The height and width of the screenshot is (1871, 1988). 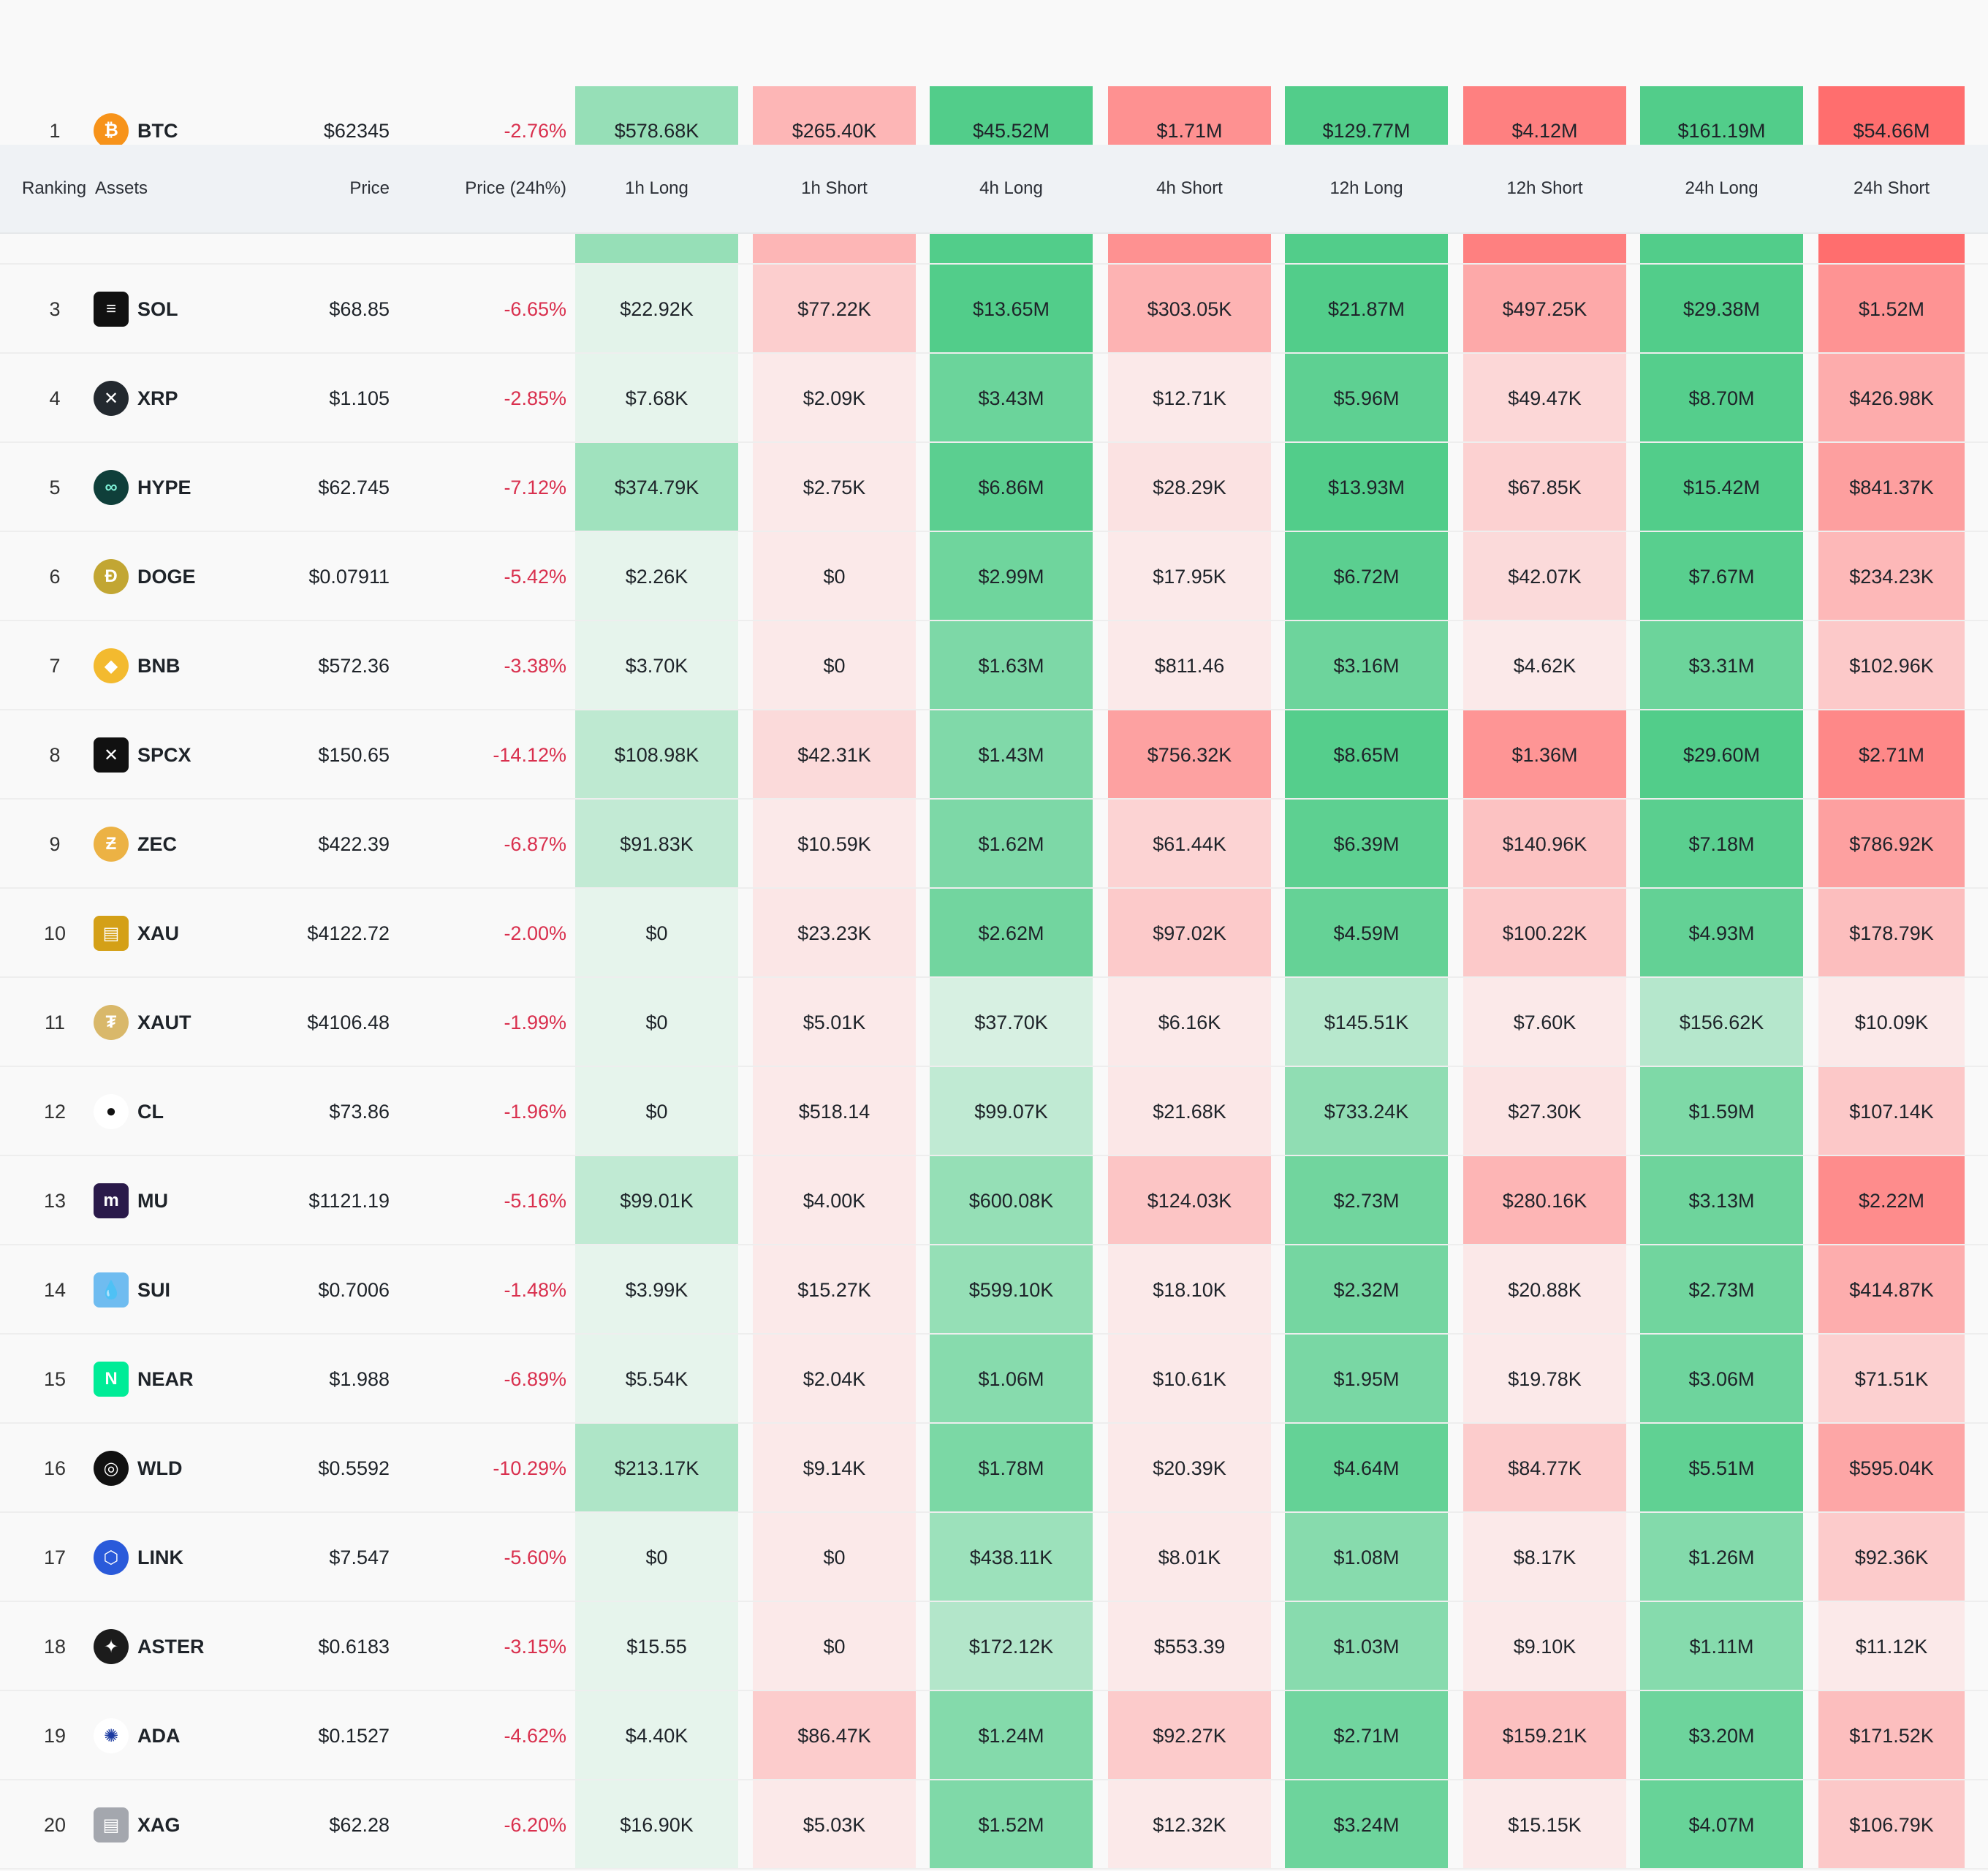 I want to click on long-liquidation-cell-12h: $6.72M, so click(x=1366, y=576).